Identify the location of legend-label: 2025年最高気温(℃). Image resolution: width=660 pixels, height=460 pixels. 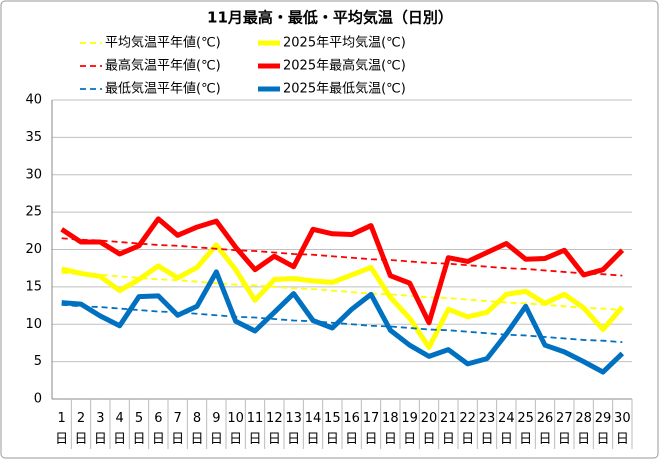
(344, 66).